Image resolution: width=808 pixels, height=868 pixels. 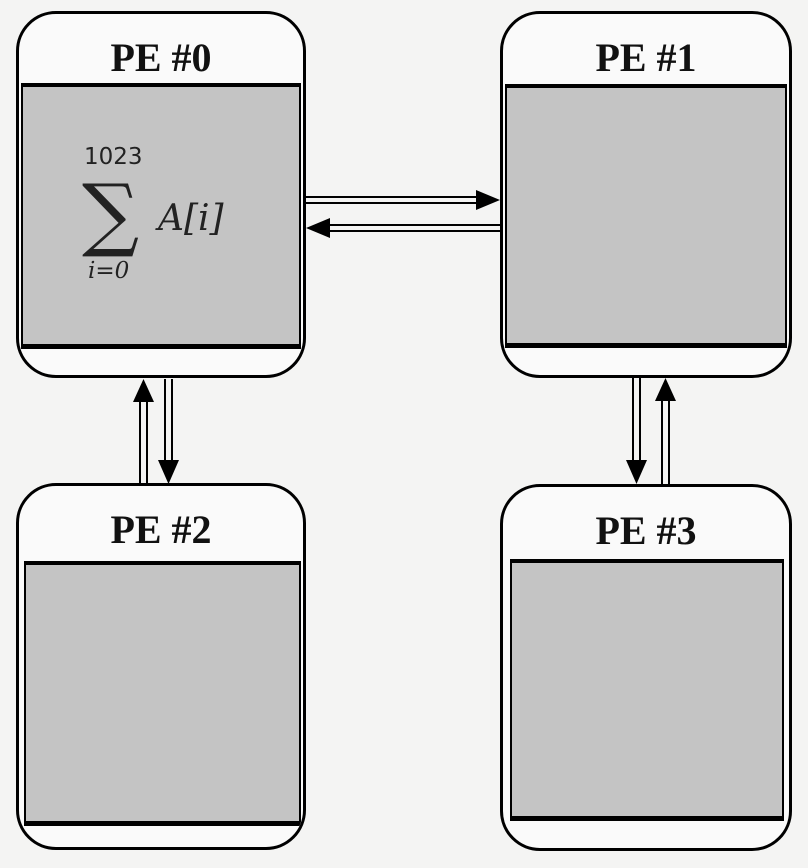 I want to click on summation-upper-limit: 1023, so click(x=113, y=157).